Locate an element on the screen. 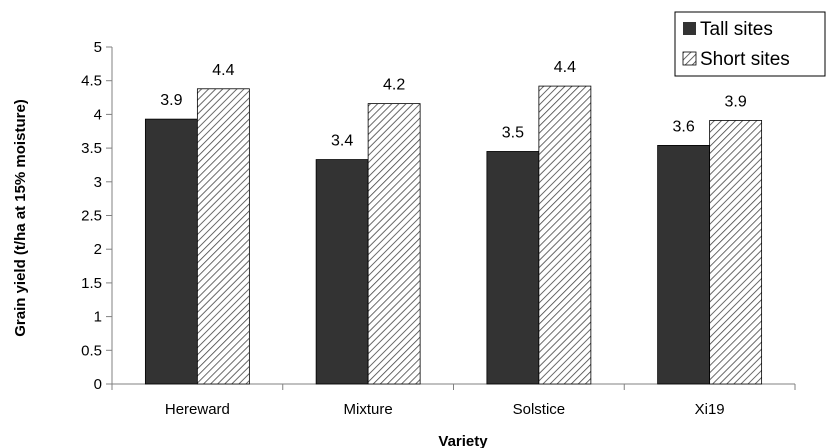 This screenshot has width=827, height=448. y-tick-label: 3 is located at coordinates (98, 182).